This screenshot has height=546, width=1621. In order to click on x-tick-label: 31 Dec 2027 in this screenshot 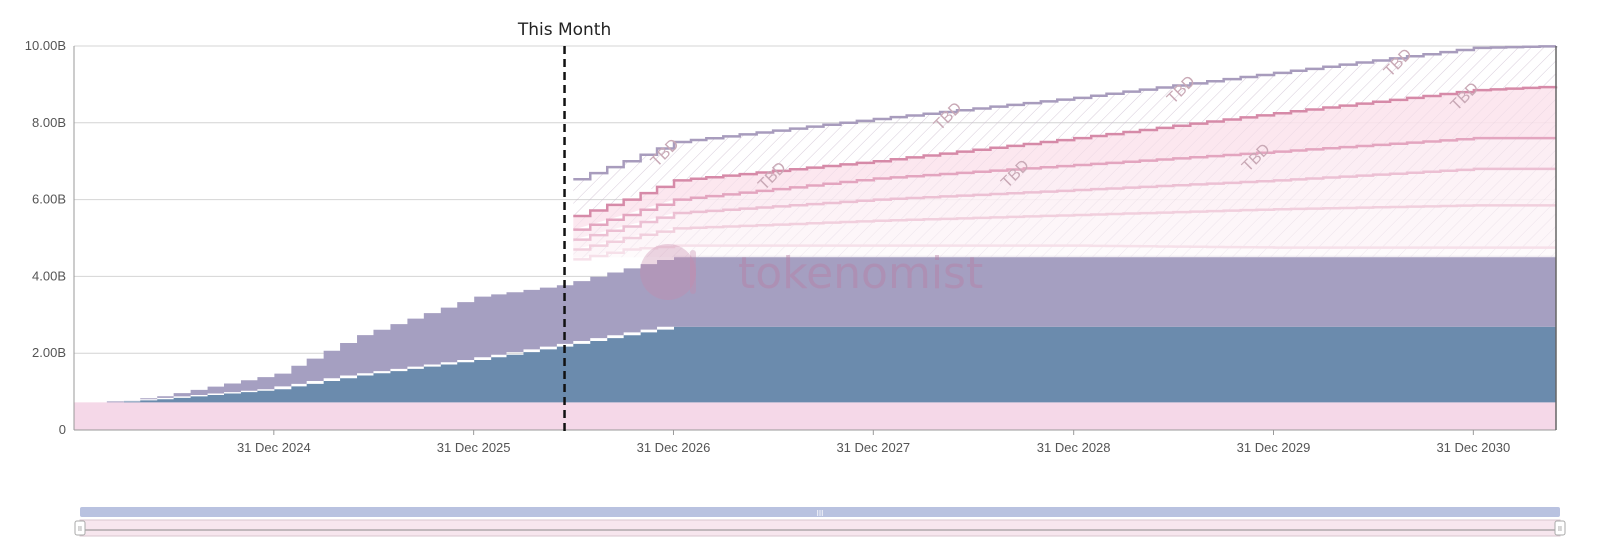, I will do `click(873, 447)`.